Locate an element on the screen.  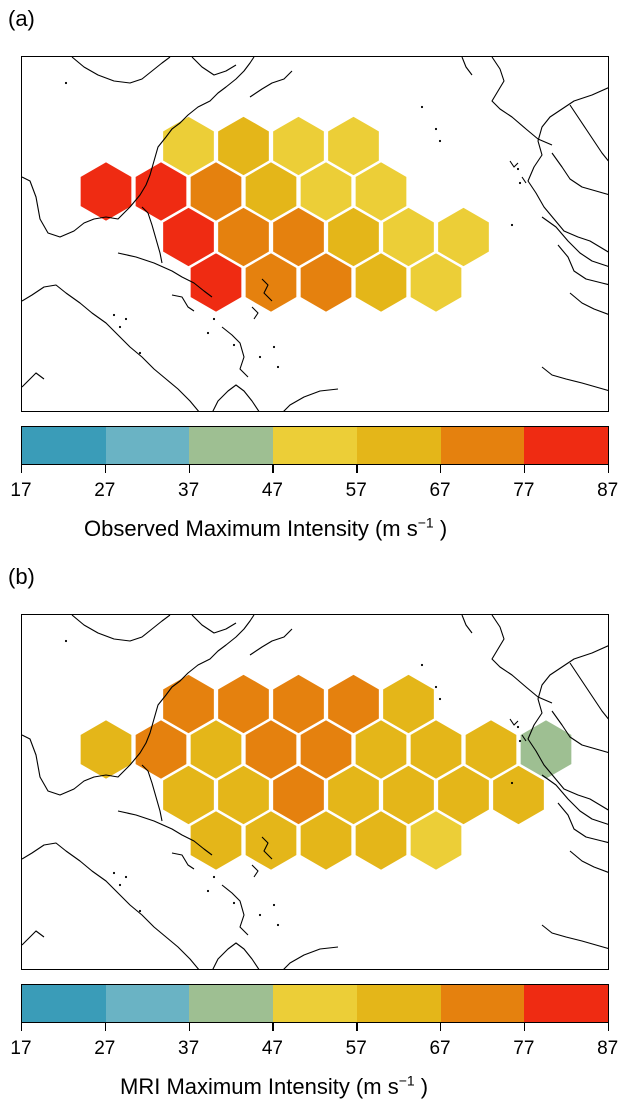
panel-b-title-text: MRI Maximum Intensity (m s is located at coordinates (259, 1086).